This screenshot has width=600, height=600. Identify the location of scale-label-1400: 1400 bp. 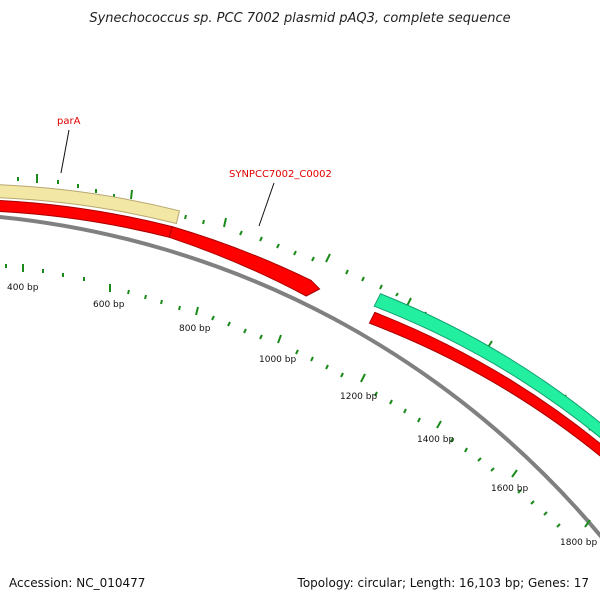
(435, 440).